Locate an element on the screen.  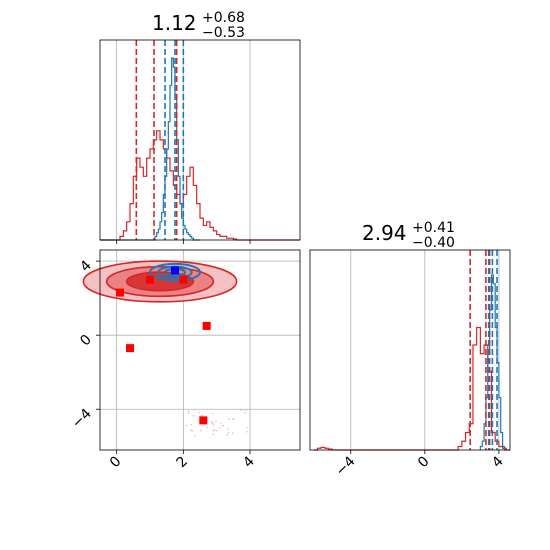
axes-frame-bottom-right is located at coordinates (410, 350).